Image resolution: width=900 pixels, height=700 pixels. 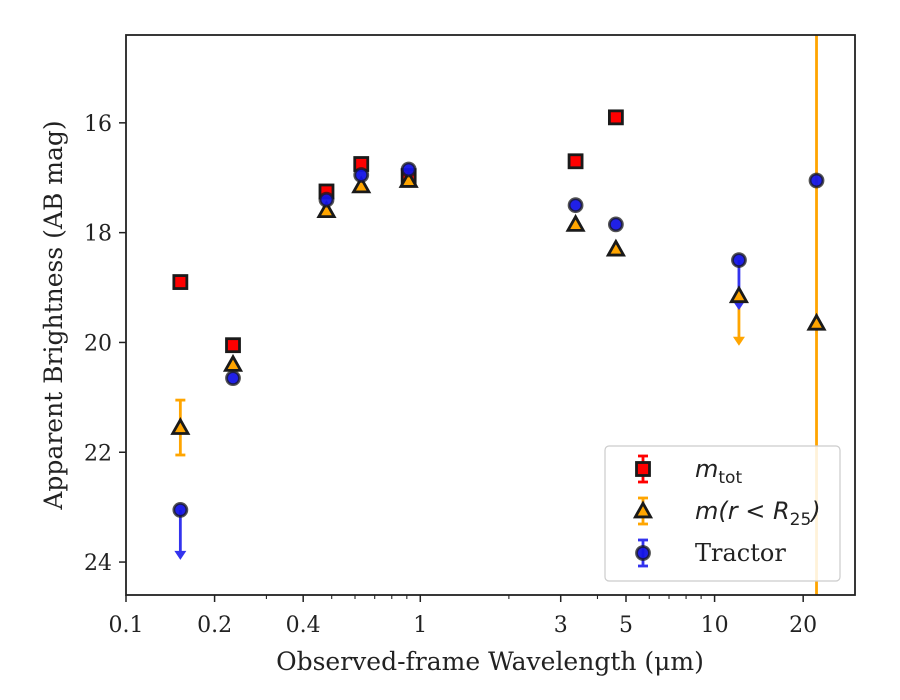 I want to click on y-tick-label: 22, so click(x=98, y=453).